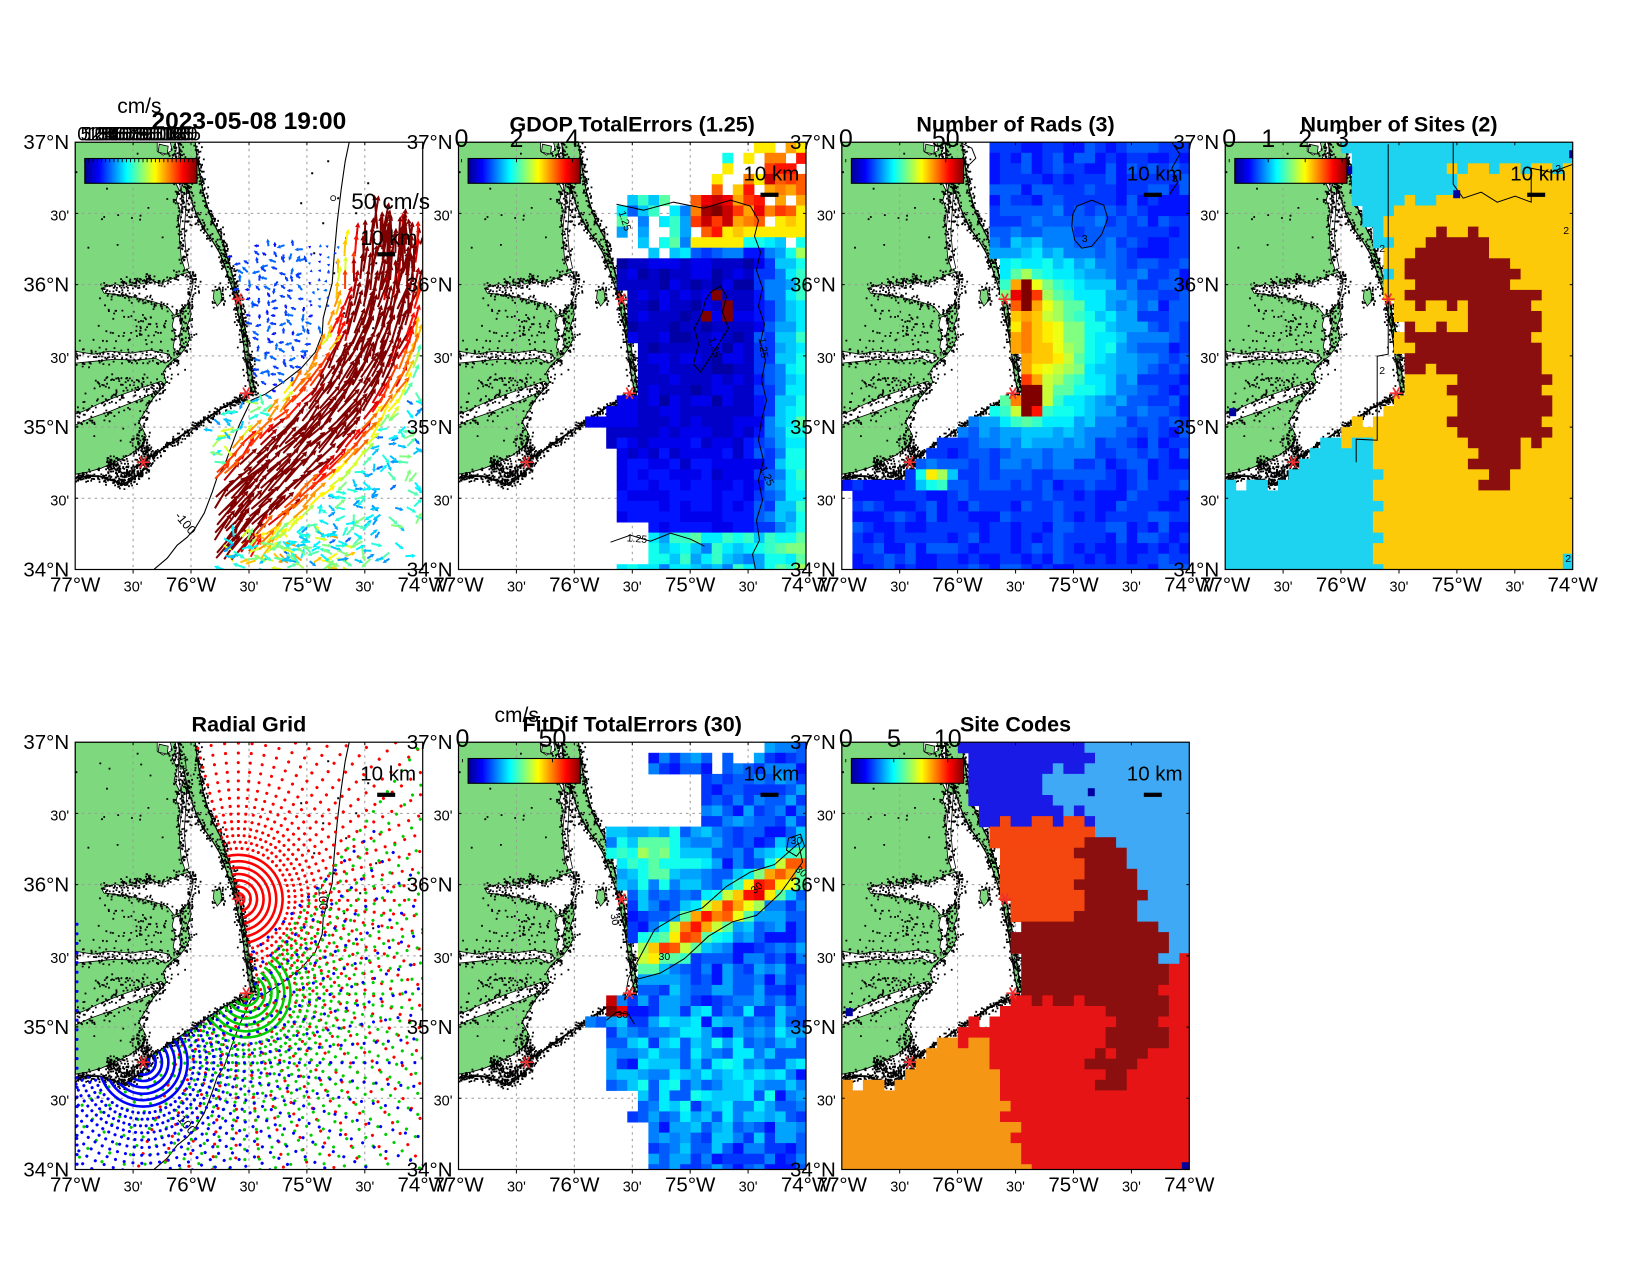  Describe the element at coordinates (1398, 125) in the screenshot. I see `svg-text: Number of Sites (2)` at that location.